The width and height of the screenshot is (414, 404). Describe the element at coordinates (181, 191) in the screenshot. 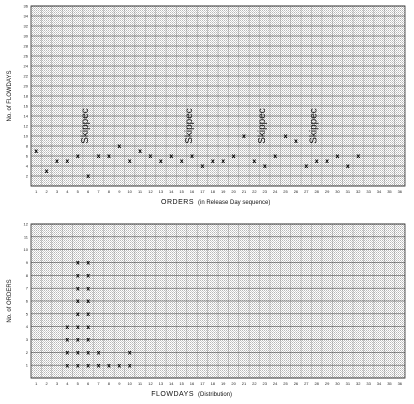

I see `x-tick-label: 15` at that location.